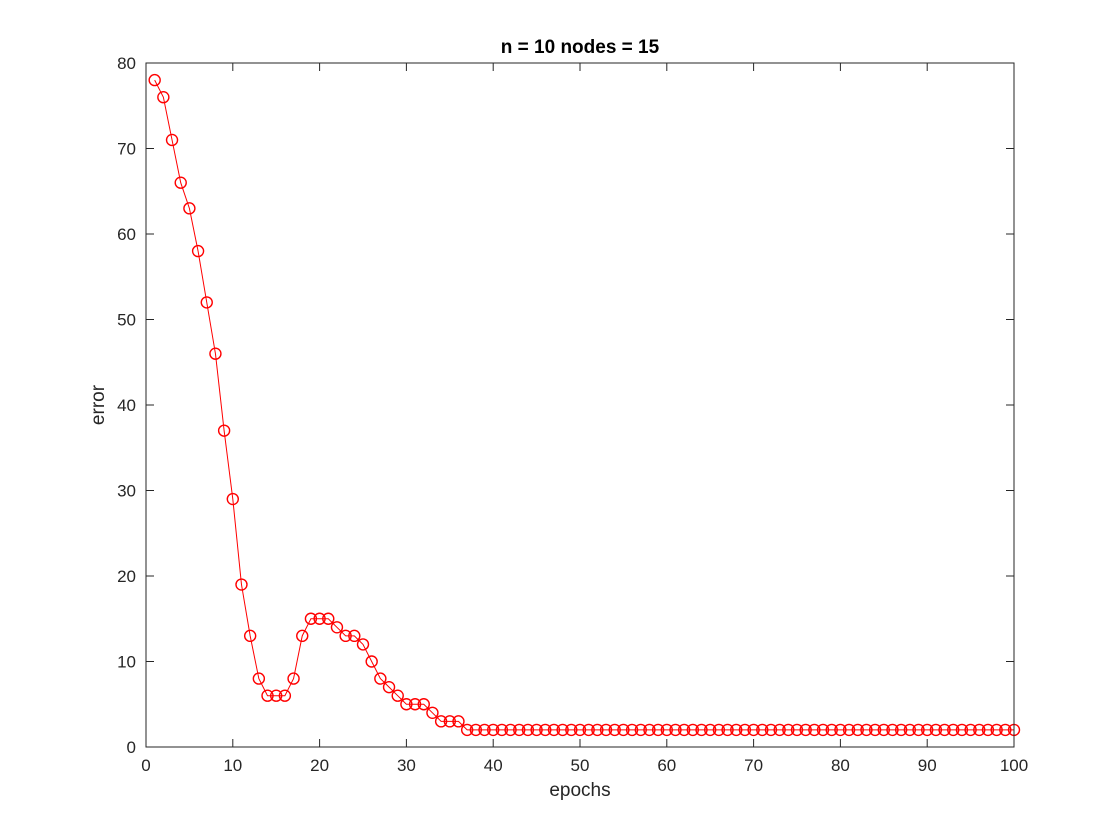 The width and height of the screenshot is (1120, 840). Describe the element at coordinates (1014, 765) in the screenshot. I see `x-tick-label: 100` at that location.